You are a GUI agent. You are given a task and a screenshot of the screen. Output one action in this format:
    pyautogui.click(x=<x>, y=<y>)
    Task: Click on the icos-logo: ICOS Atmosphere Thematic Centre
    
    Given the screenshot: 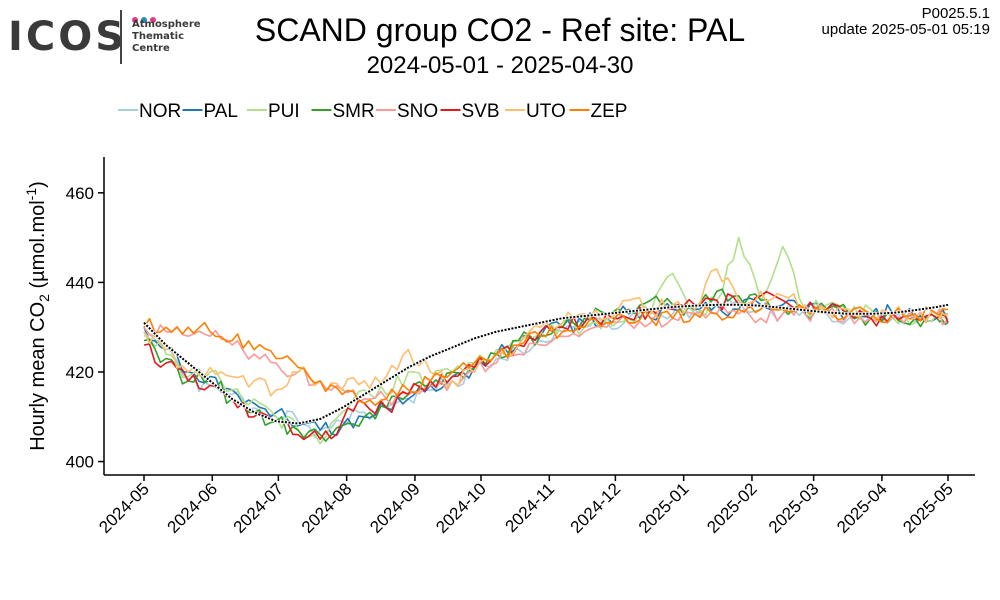 What is the action you would take?
    pyautogui.click(x=108, y=38)
    